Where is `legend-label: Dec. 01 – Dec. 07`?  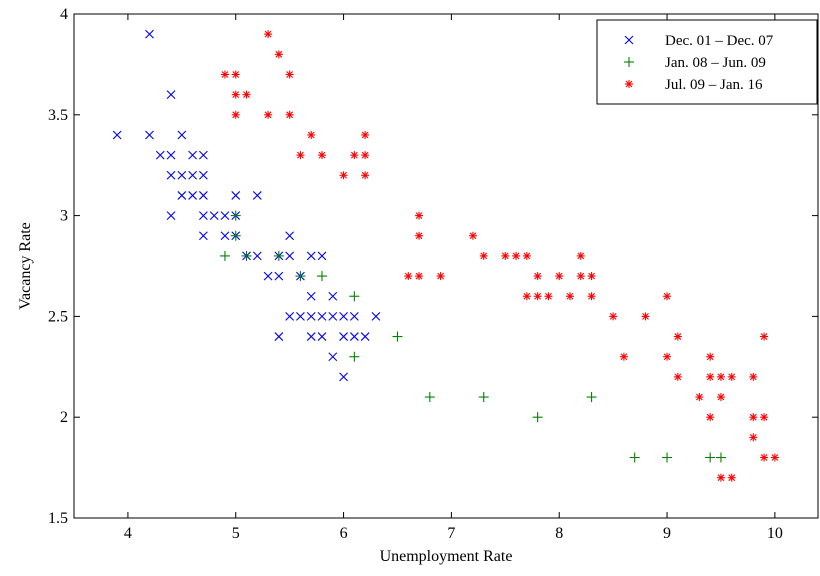
legend-label: Dec. 01 – Dec. 07 is located at coordinates (719, 41).